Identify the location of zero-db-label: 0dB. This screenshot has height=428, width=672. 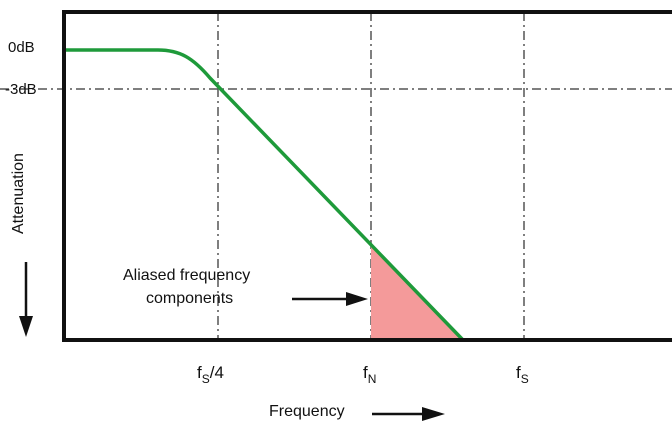
(21, 47).